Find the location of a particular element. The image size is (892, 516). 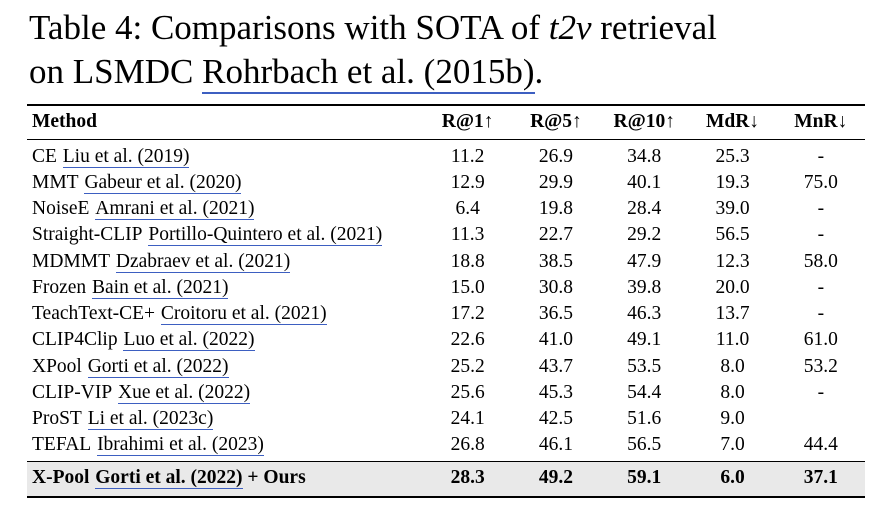

table-header-row: Method R@1↑ R@5↑ R@10↑ MdR↓ MnR↓ is located at coordinates (446, 122).